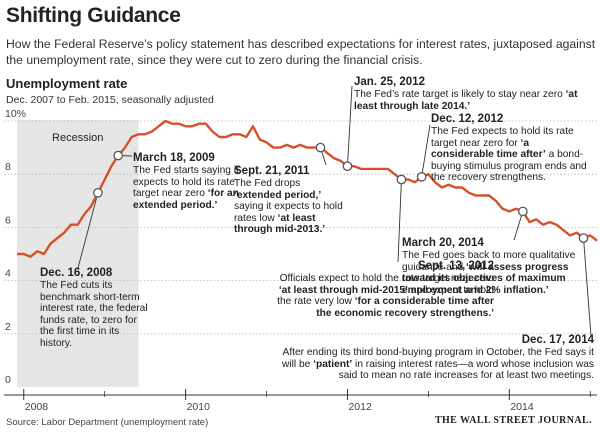  I want to click on annotation-text: ‘a considerable time after’, so click(488, 149).